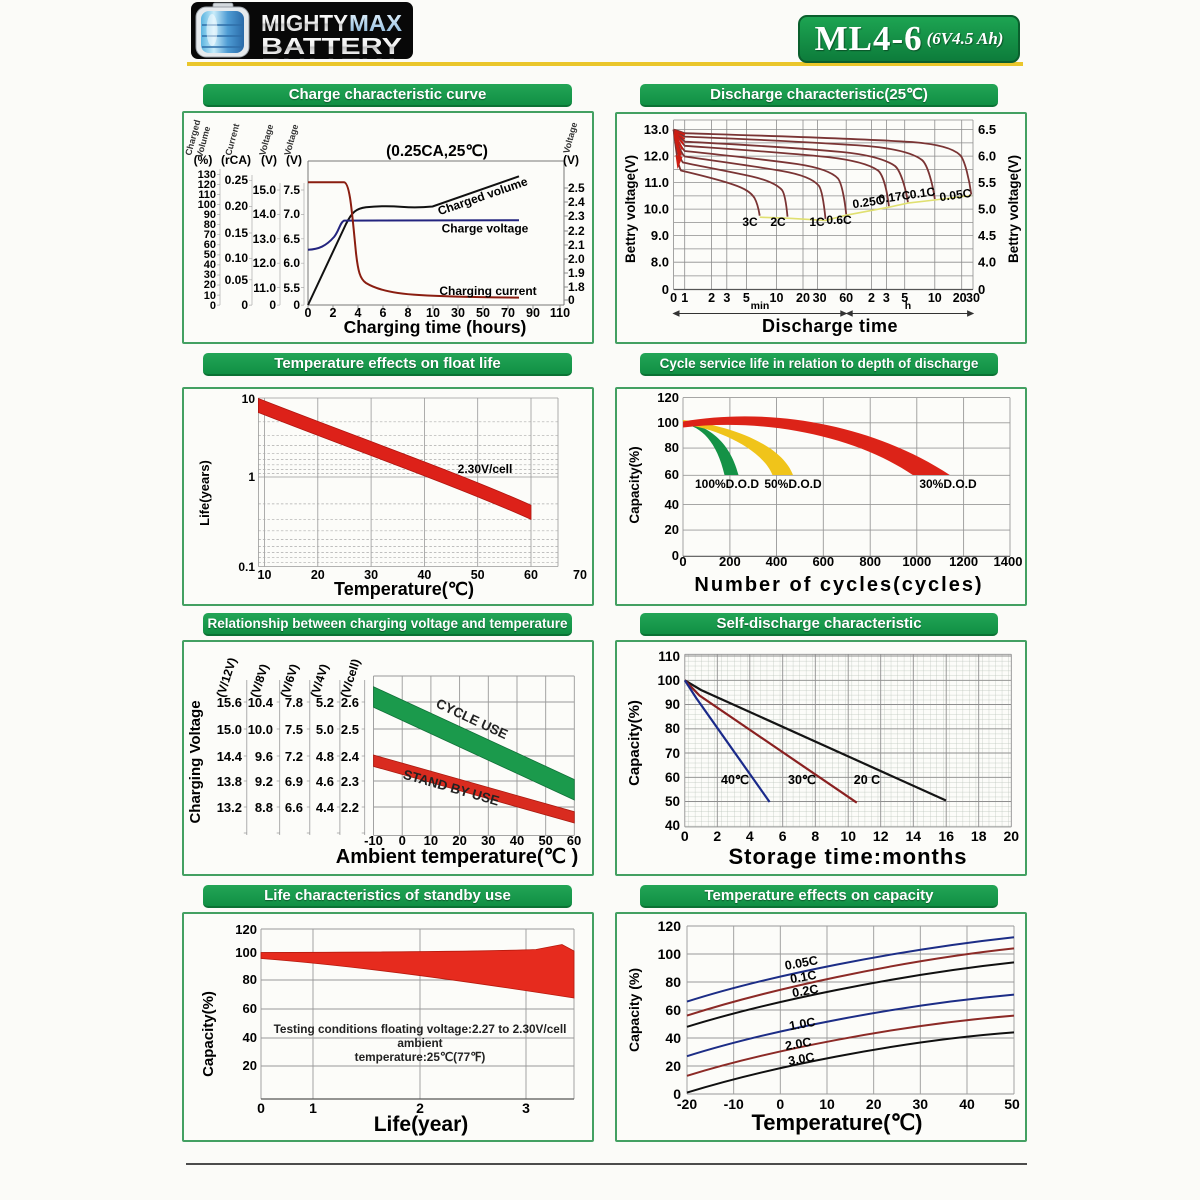  I want to click on svg-text: Life(year), so click(421, 1124).